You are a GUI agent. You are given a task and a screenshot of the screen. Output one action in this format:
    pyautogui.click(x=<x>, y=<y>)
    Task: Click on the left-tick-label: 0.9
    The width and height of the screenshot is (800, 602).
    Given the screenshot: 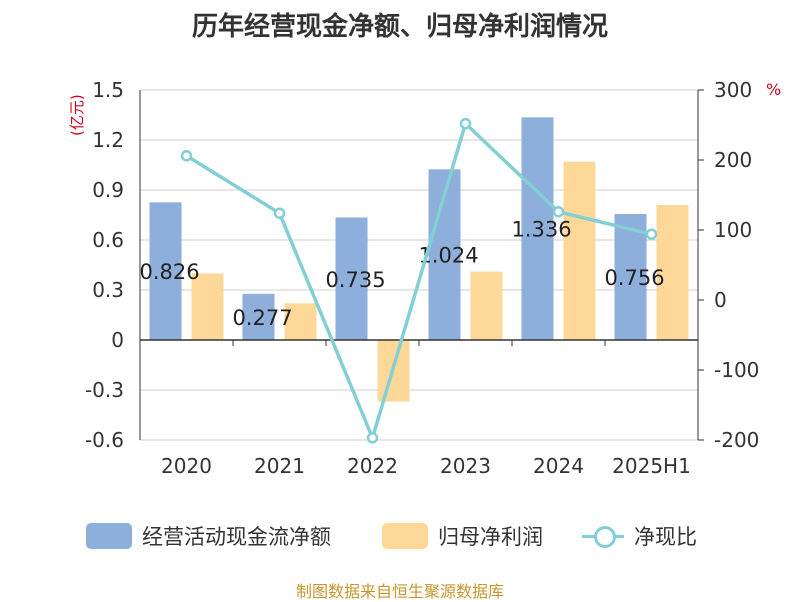 What is the action you would take?
    pyautogui.click(x=108, y=190)
    